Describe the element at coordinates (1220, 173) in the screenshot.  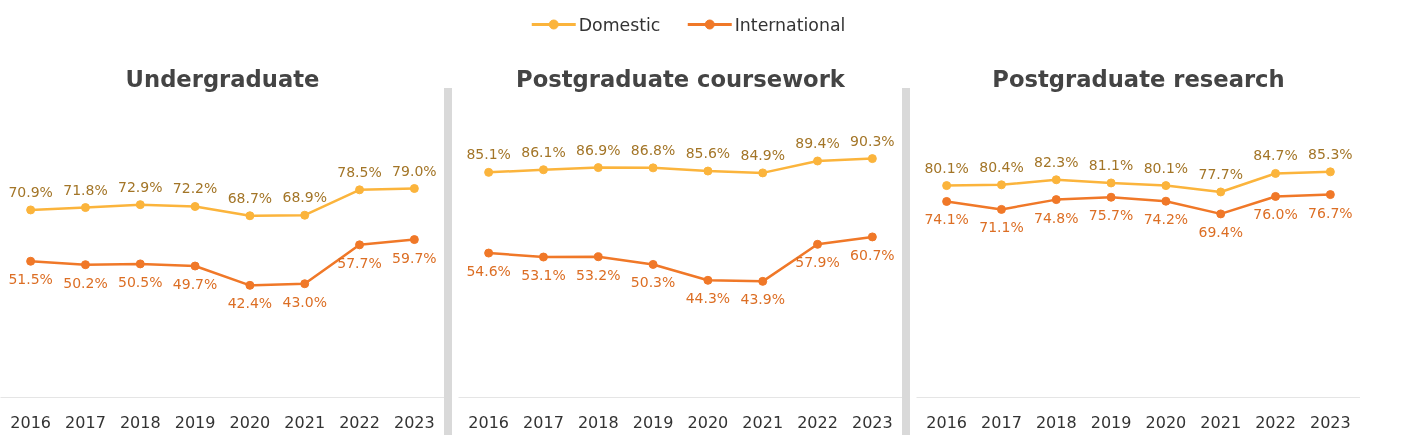
I see `data-label: 77.7%` at that location.